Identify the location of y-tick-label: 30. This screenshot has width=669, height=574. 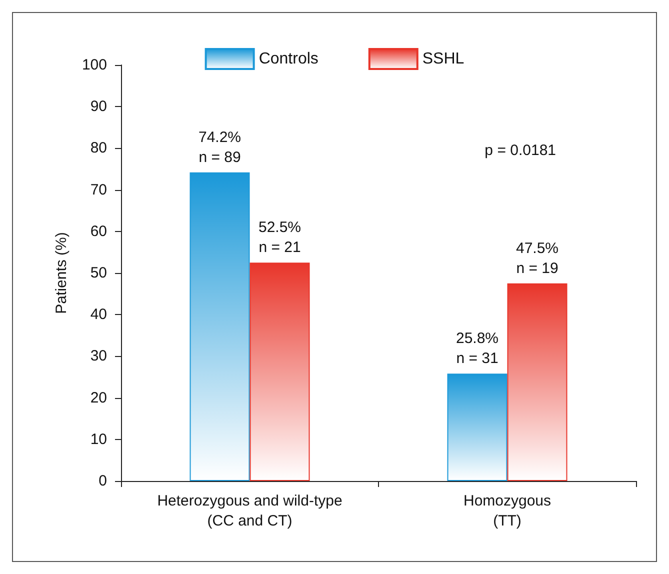
(98, 356).